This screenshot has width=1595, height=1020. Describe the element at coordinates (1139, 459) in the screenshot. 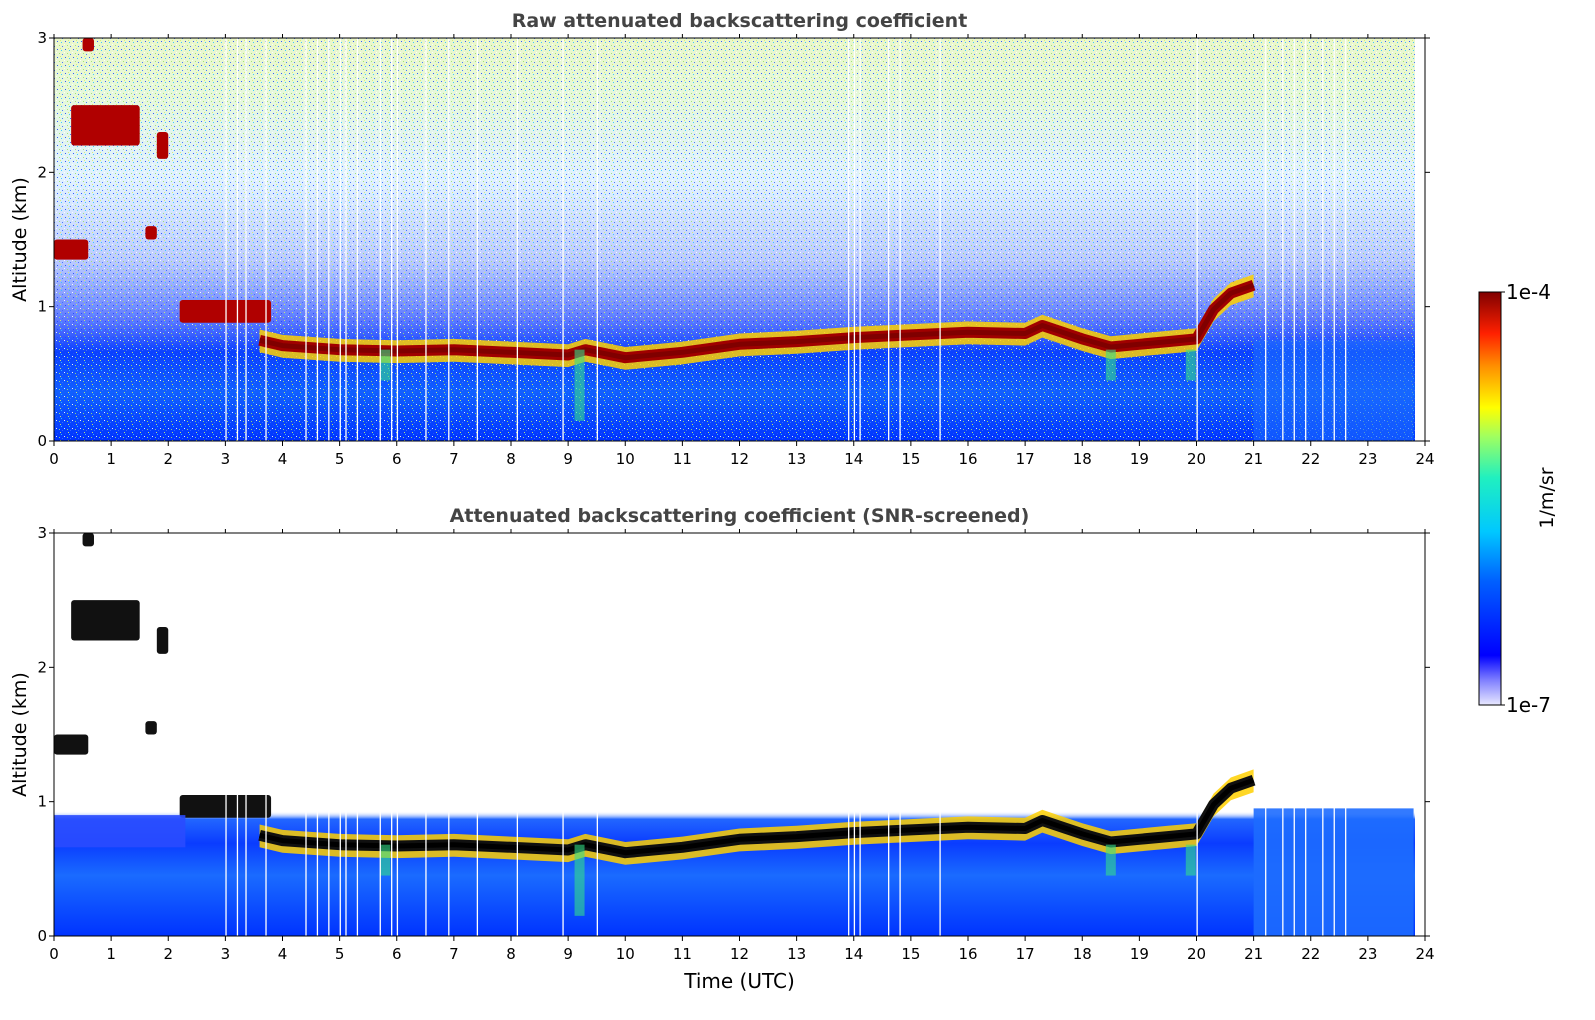

I see `x-tick-label: 19` at that location.